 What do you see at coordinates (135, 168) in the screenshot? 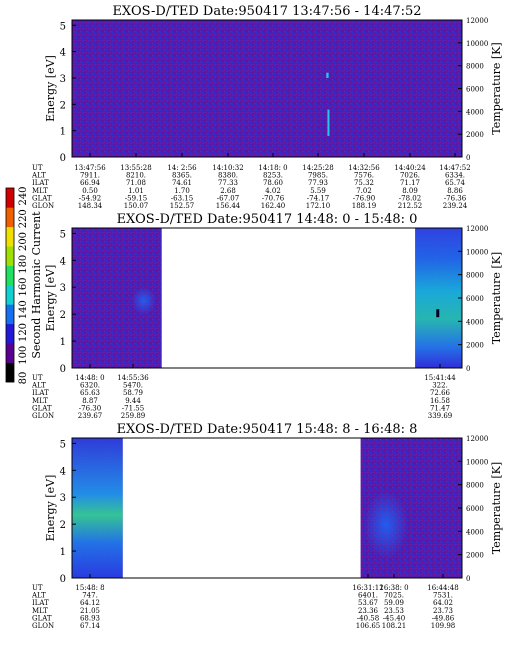
I see `info-cell: 13:55:28` at bounding box center [135, 168].